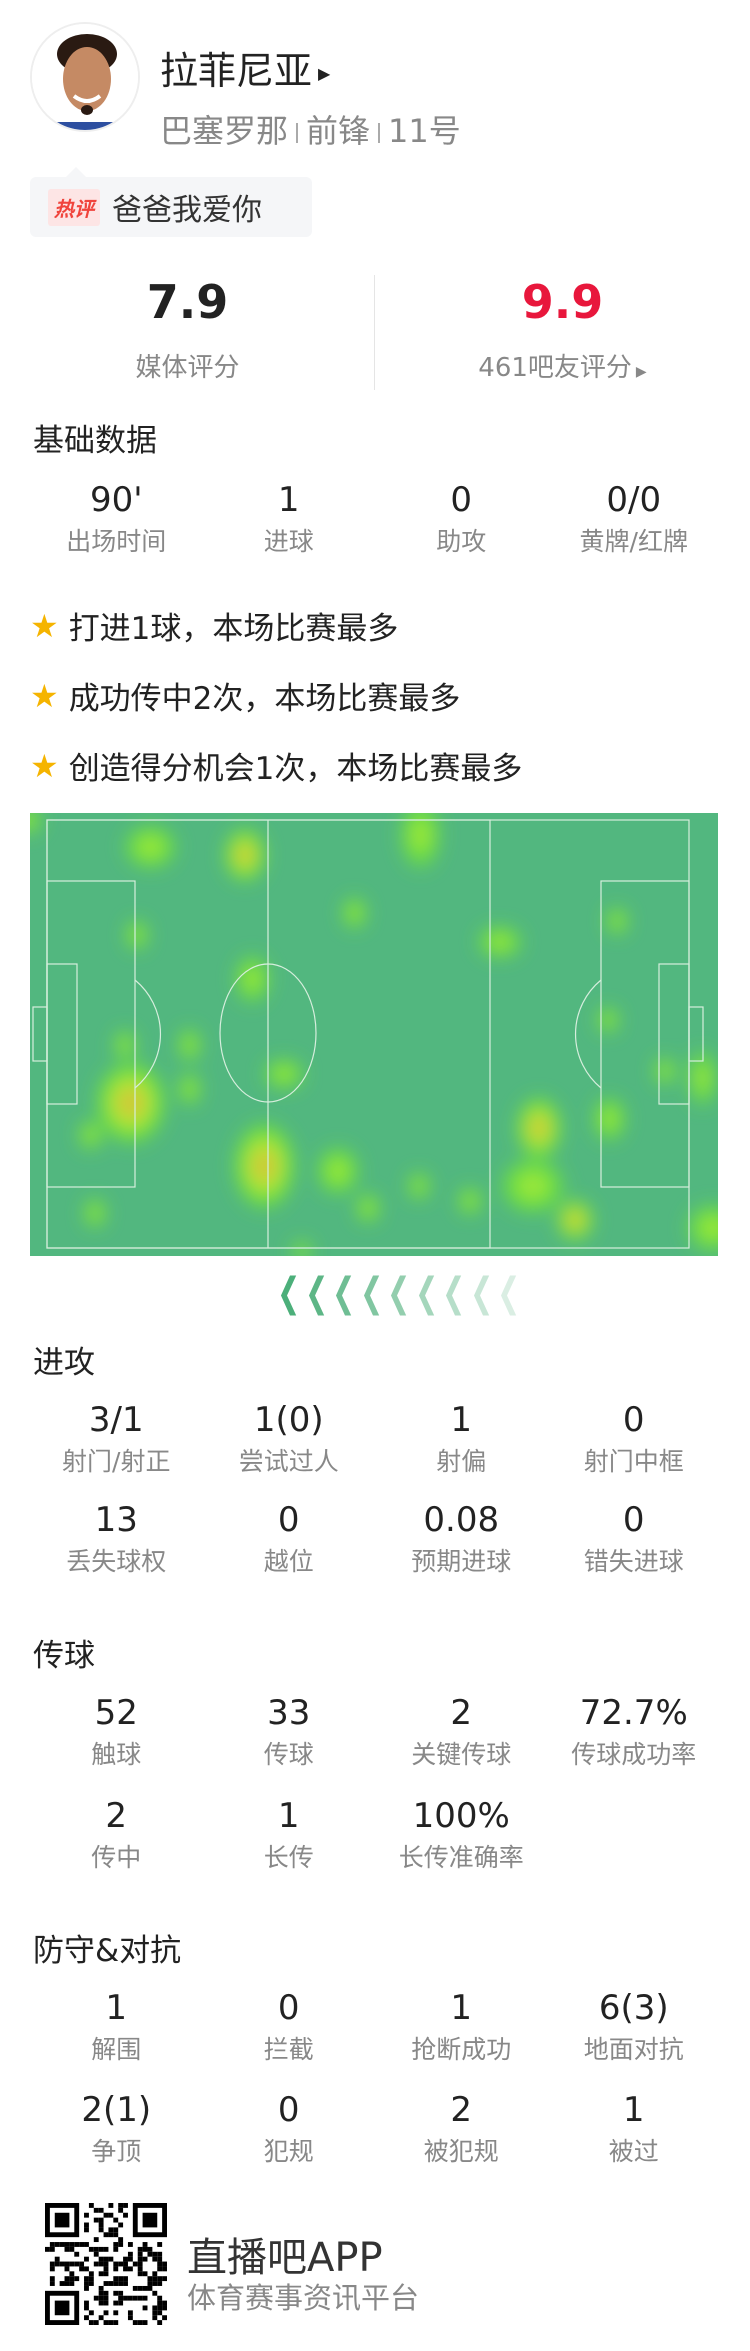  Describe the element at coordinates (634, 1539) in the screenshot. I see `stat-item: 0 错失进球` at that location.